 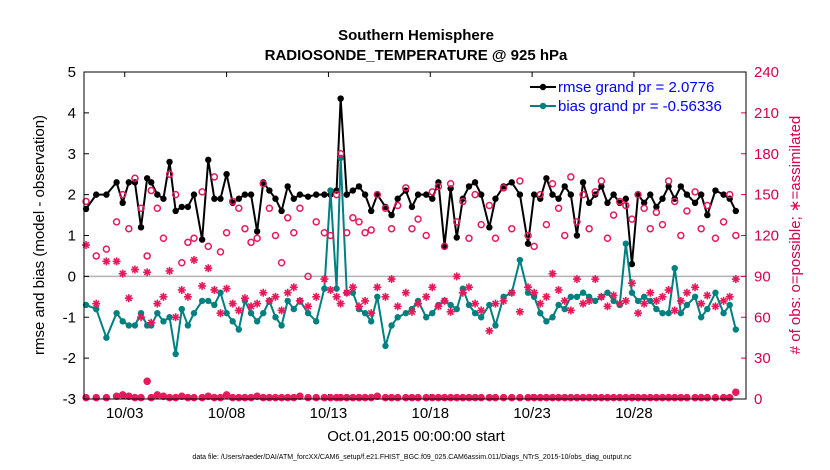 I want to click on y-left-tick-label: -1, so click(x=69, y=317).